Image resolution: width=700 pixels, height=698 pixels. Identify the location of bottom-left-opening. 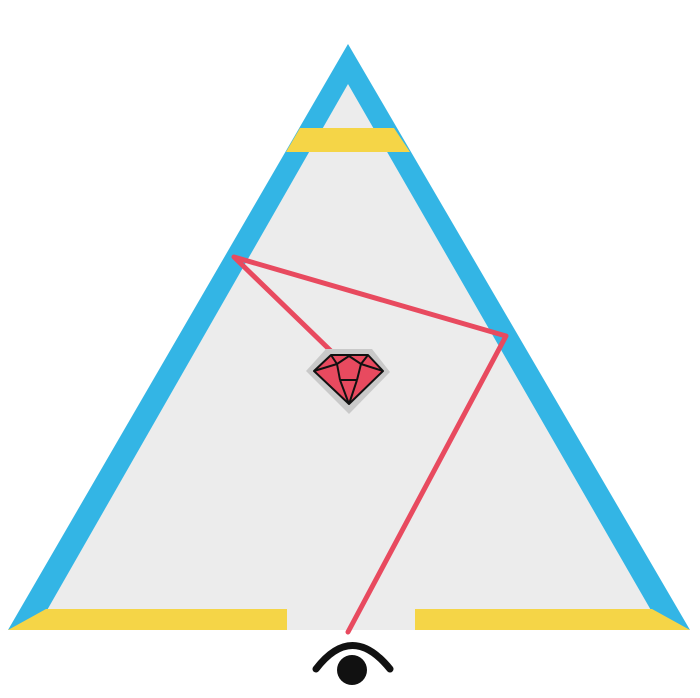
(147, 619).